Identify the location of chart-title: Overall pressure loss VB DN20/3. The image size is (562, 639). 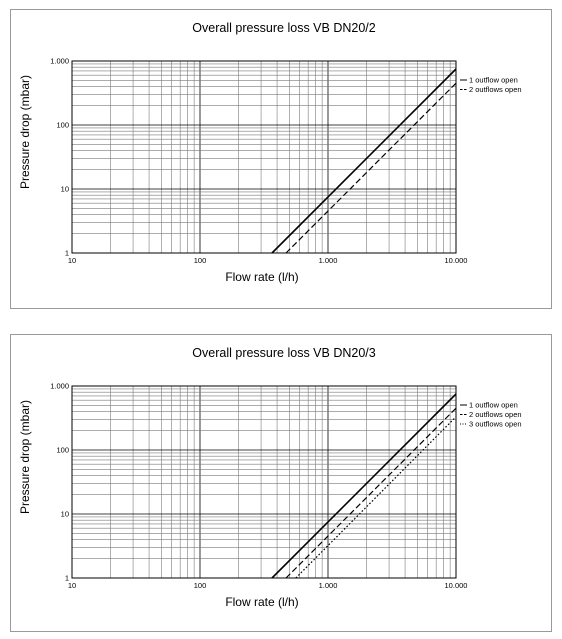
(283, 353).